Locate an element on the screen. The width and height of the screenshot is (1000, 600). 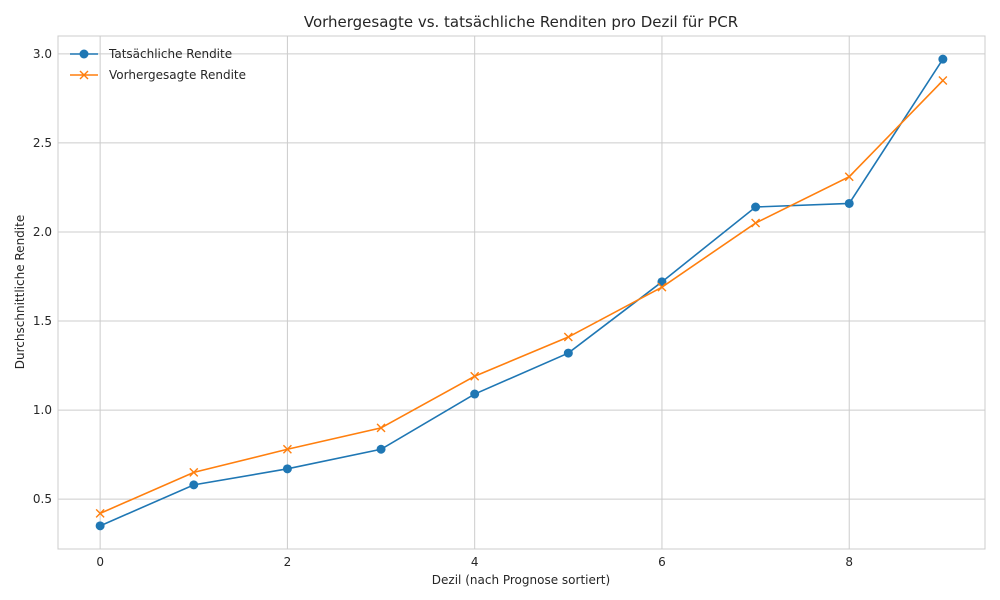
y-tick-label: 2.0 is located at coordinates (42, 232).